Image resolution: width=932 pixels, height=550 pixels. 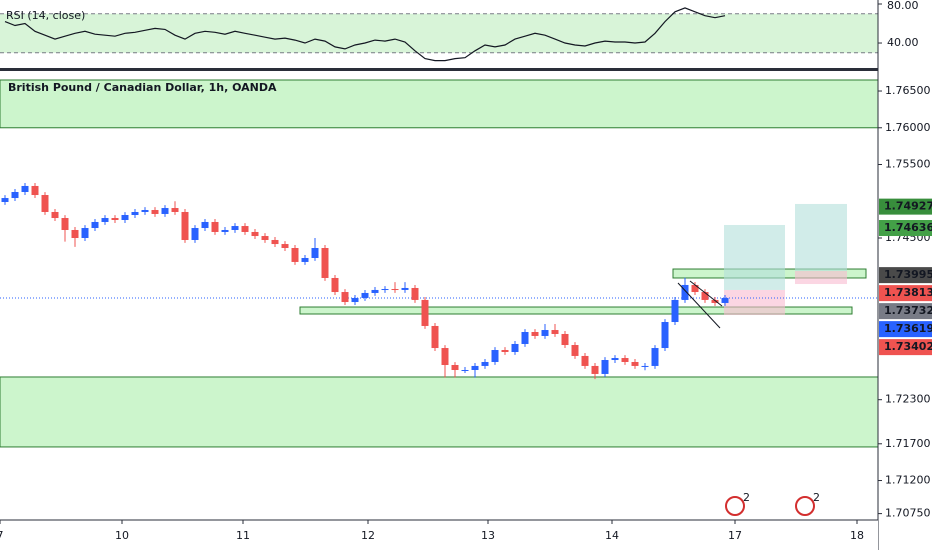 I want to click on y-tick-label: 1.76500, so click(x=908, y=90).